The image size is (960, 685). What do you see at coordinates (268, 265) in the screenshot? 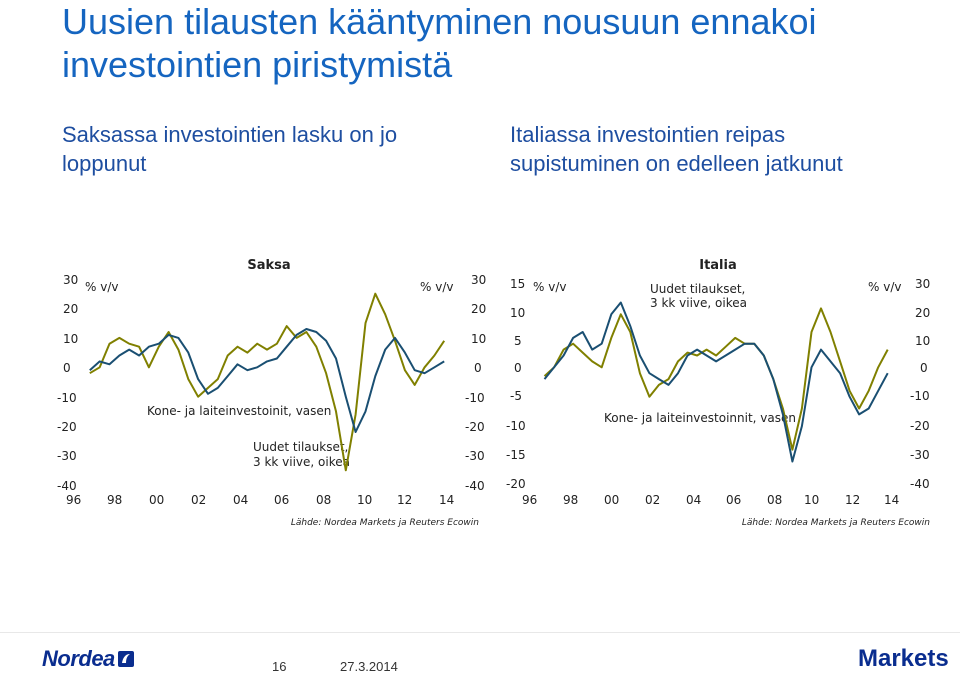
I see `chart-title: Saksa` at bounding box center [268, 265].